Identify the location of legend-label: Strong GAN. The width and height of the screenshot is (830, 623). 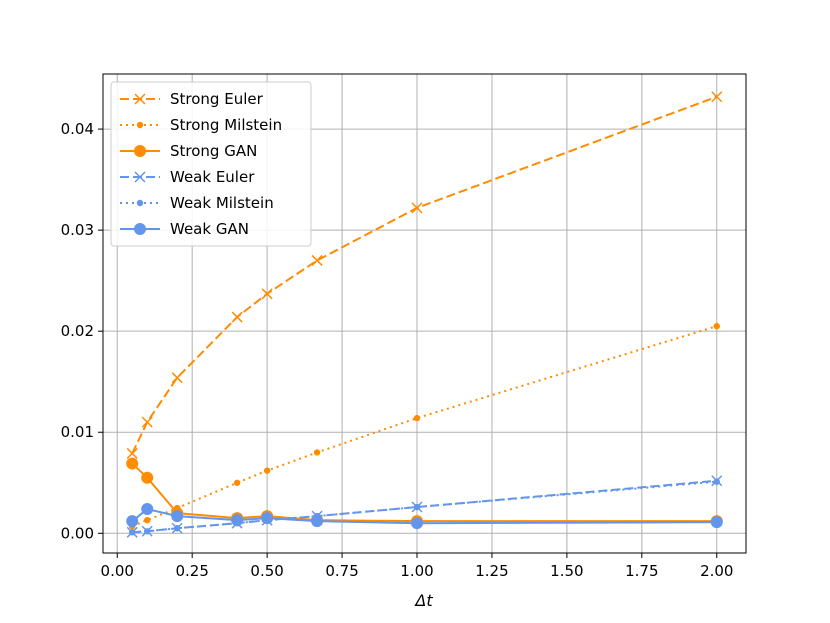
(213, 151).